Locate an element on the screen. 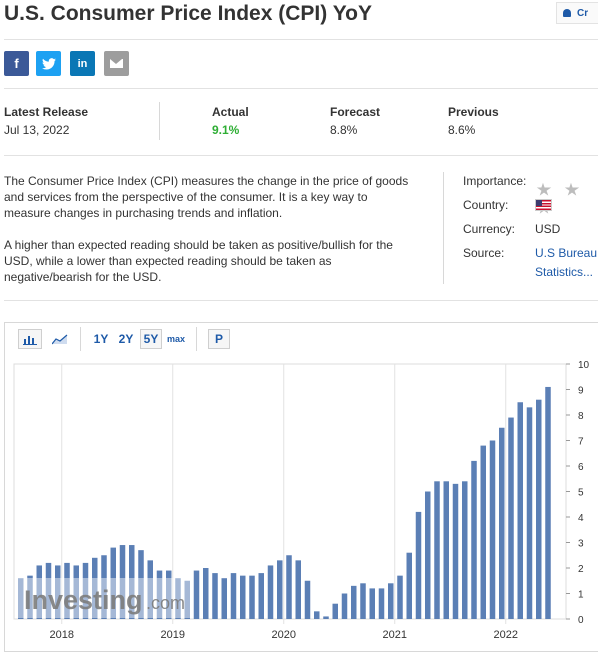 Image resolution: width=598 pixels, height=652 pixels. page-title: U.S. Consumer Price Index (CPI) YoY is located at coordinates (188, 13).